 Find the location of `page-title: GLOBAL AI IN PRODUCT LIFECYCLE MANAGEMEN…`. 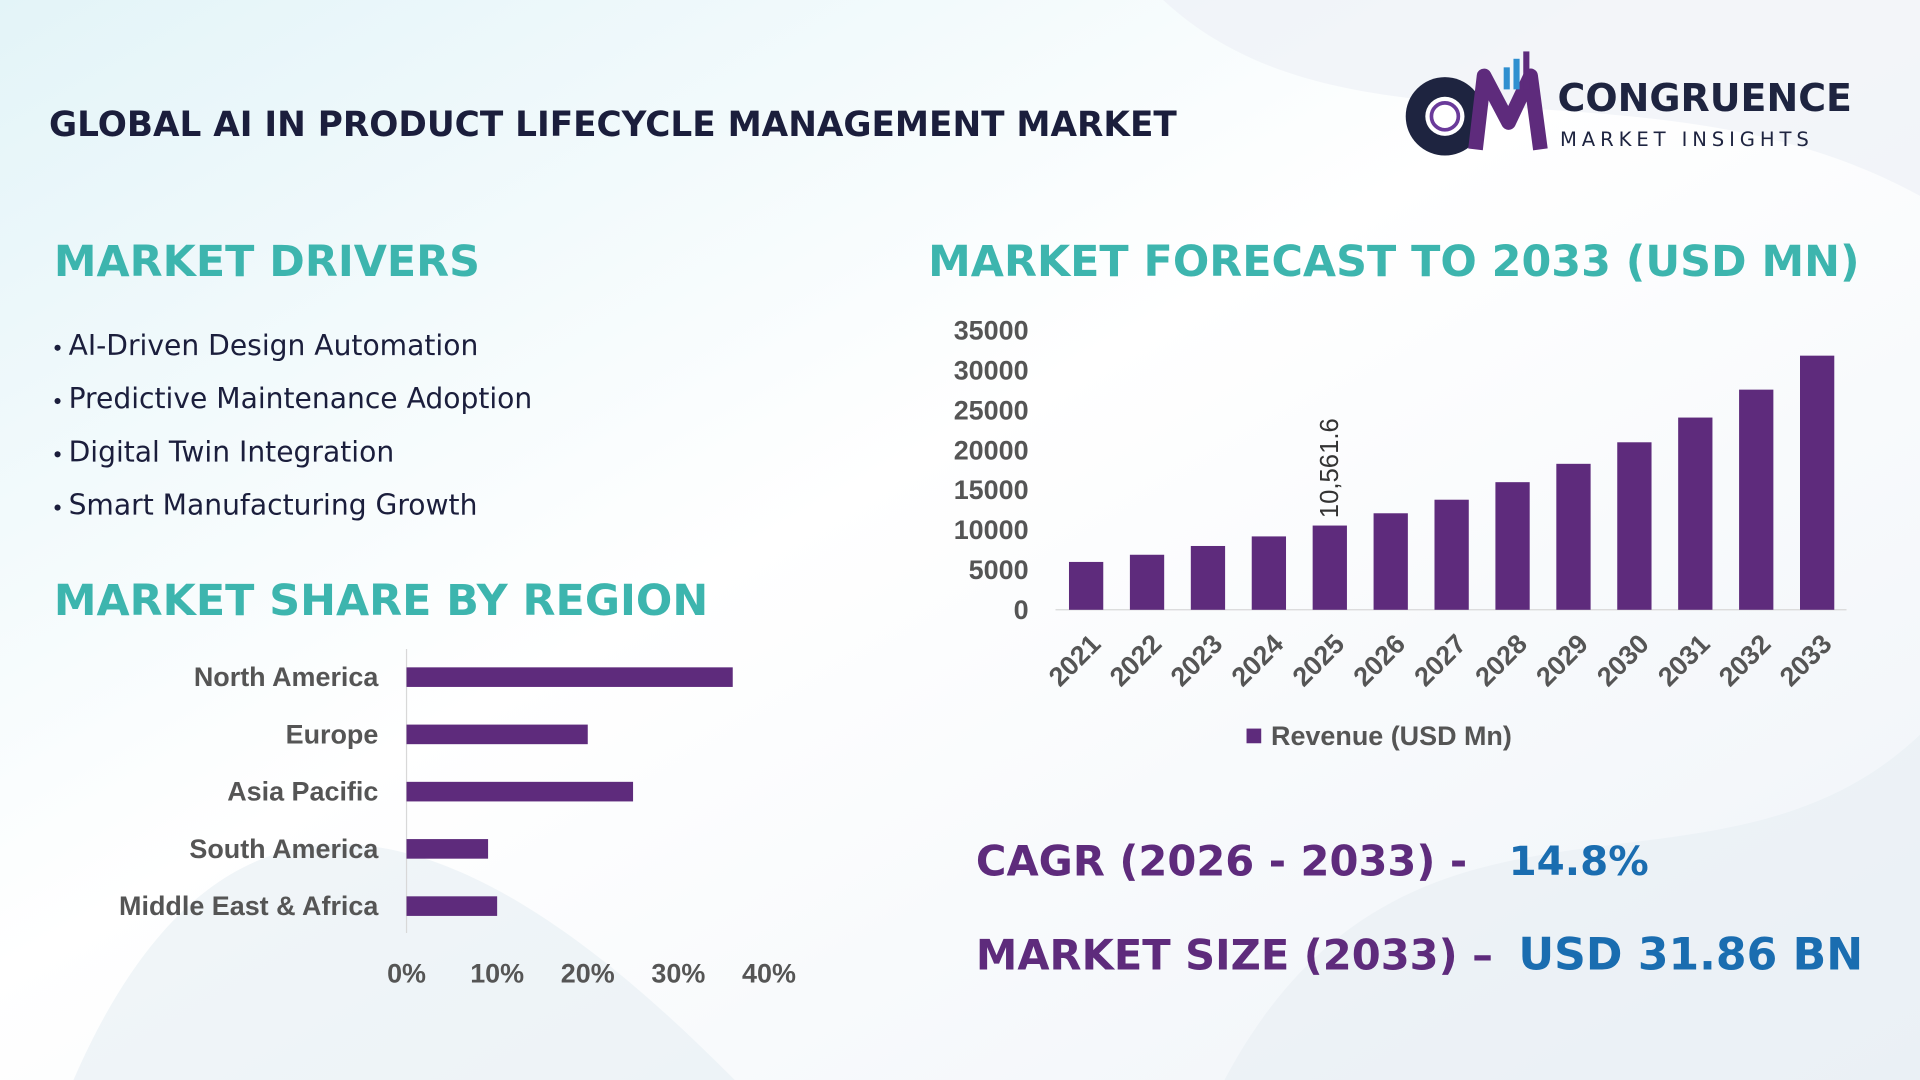

page-title: GLOBAL AI IN PRODUCT LIFECYCLE MANAGEMEN… is located at coordinates (613, 125).